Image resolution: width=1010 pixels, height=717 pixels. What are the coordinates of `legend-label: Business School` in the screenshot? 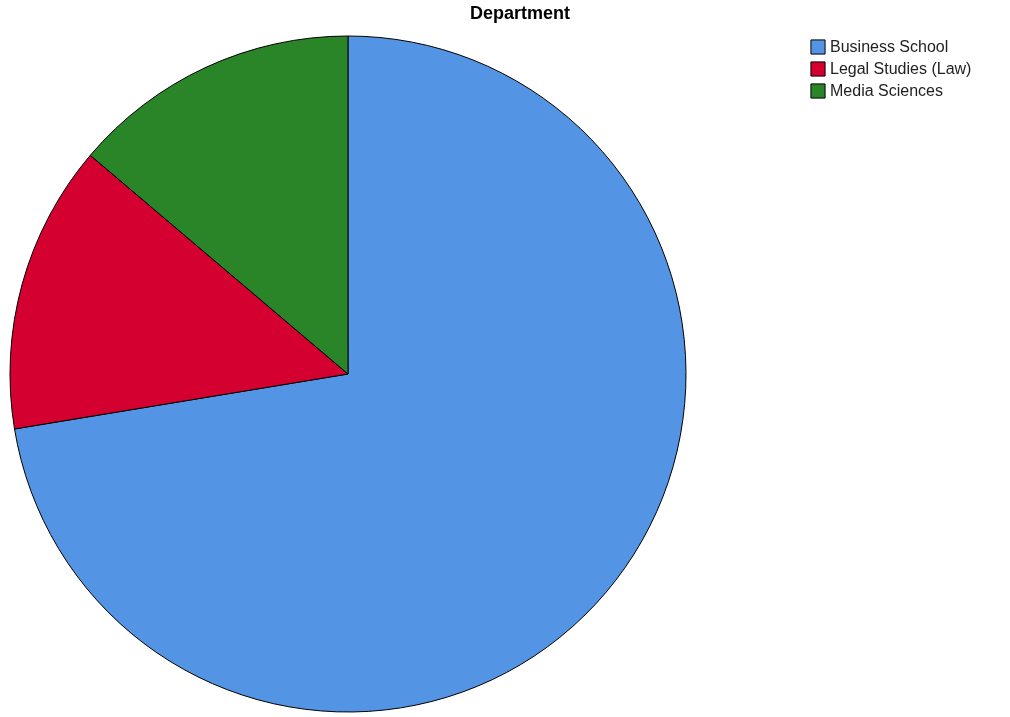 It's located at (889, 46).